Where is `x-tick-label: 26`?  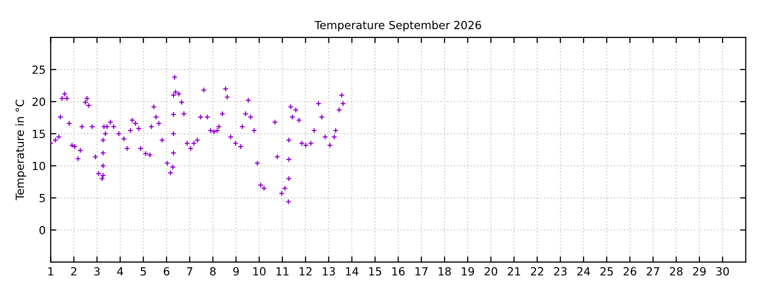
x-tick-label: 26 is located at coordinates (630, 271).